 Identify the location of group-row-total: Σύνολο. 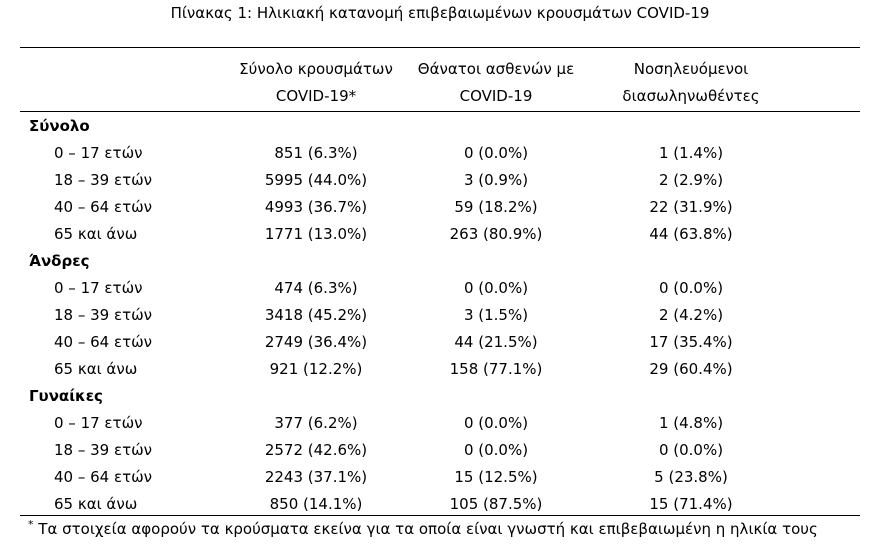
(440, 127).